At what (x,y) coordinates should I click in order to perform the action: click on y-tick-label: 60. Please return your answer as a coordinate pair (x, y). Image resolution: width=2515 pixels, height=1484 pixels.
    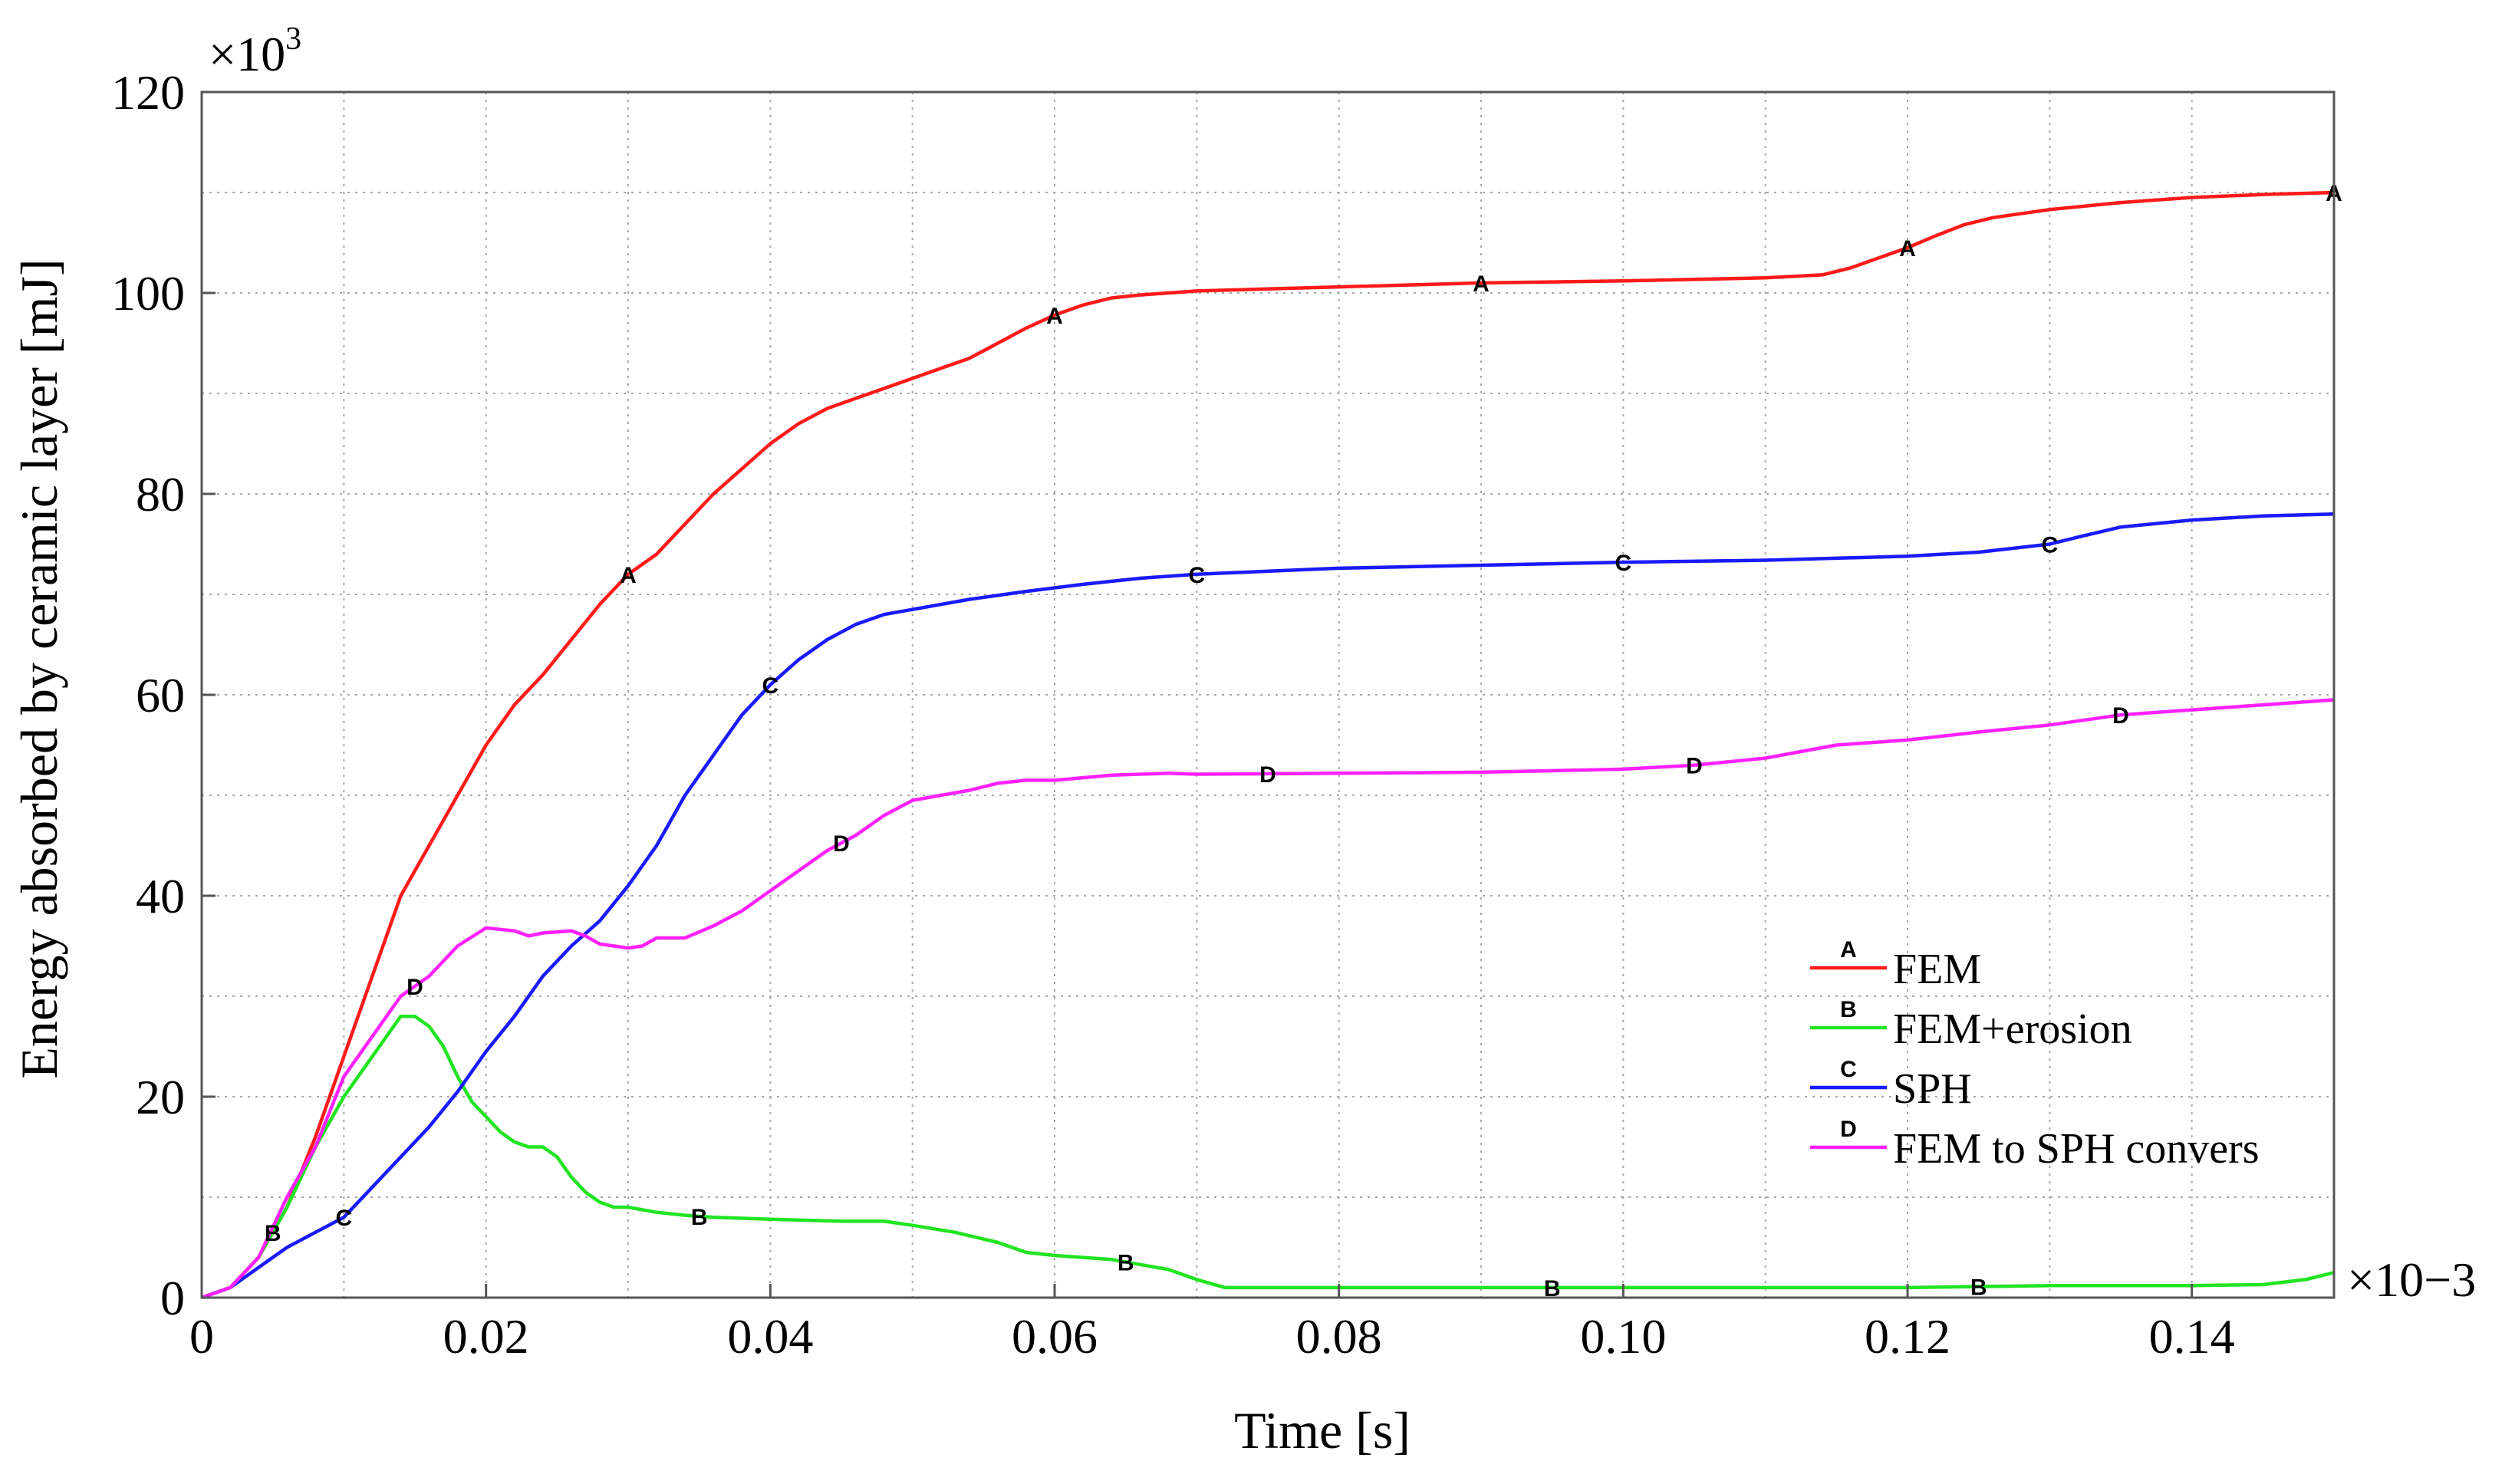
    Looking at the image, I should click on (160, 695).